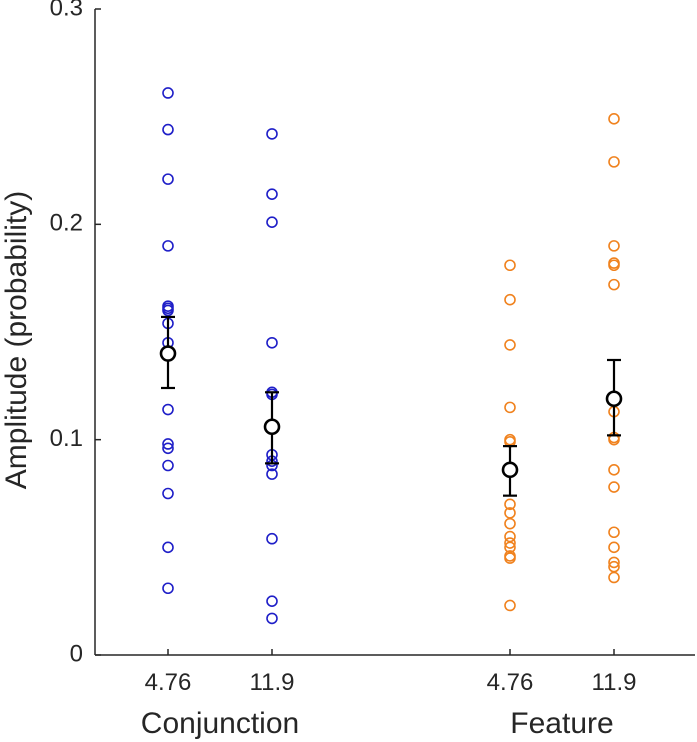 The image size is (697, 742). Describe the element at coordinates (561, 723) in the screenshot. I see `group-label: Feature` at that location.